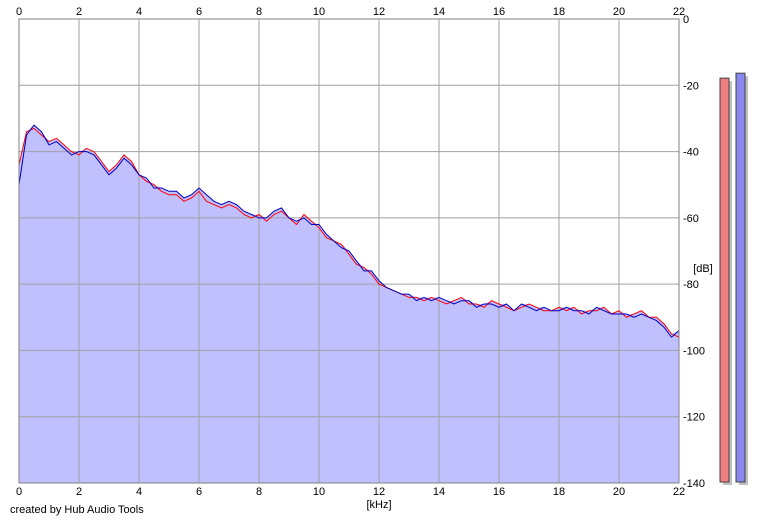 This screenshot has height=523, width=760. I want to click on x-tick-label-bottom: 12, so click(379, 492).